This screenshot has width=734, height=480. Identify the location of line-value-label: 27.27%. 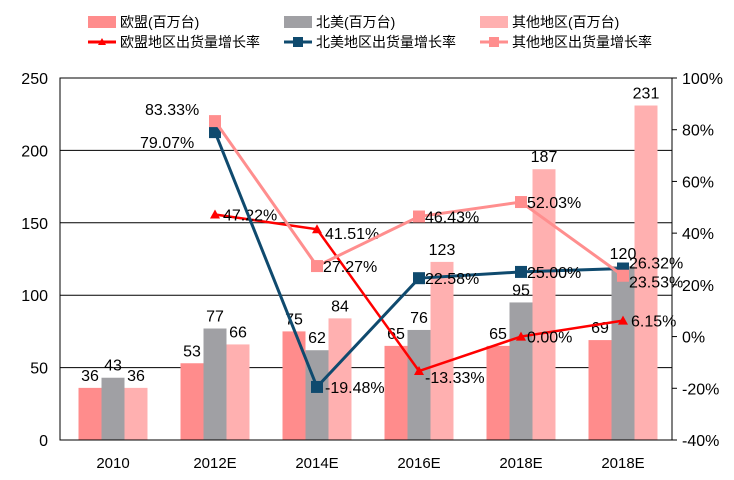
(350, 267).